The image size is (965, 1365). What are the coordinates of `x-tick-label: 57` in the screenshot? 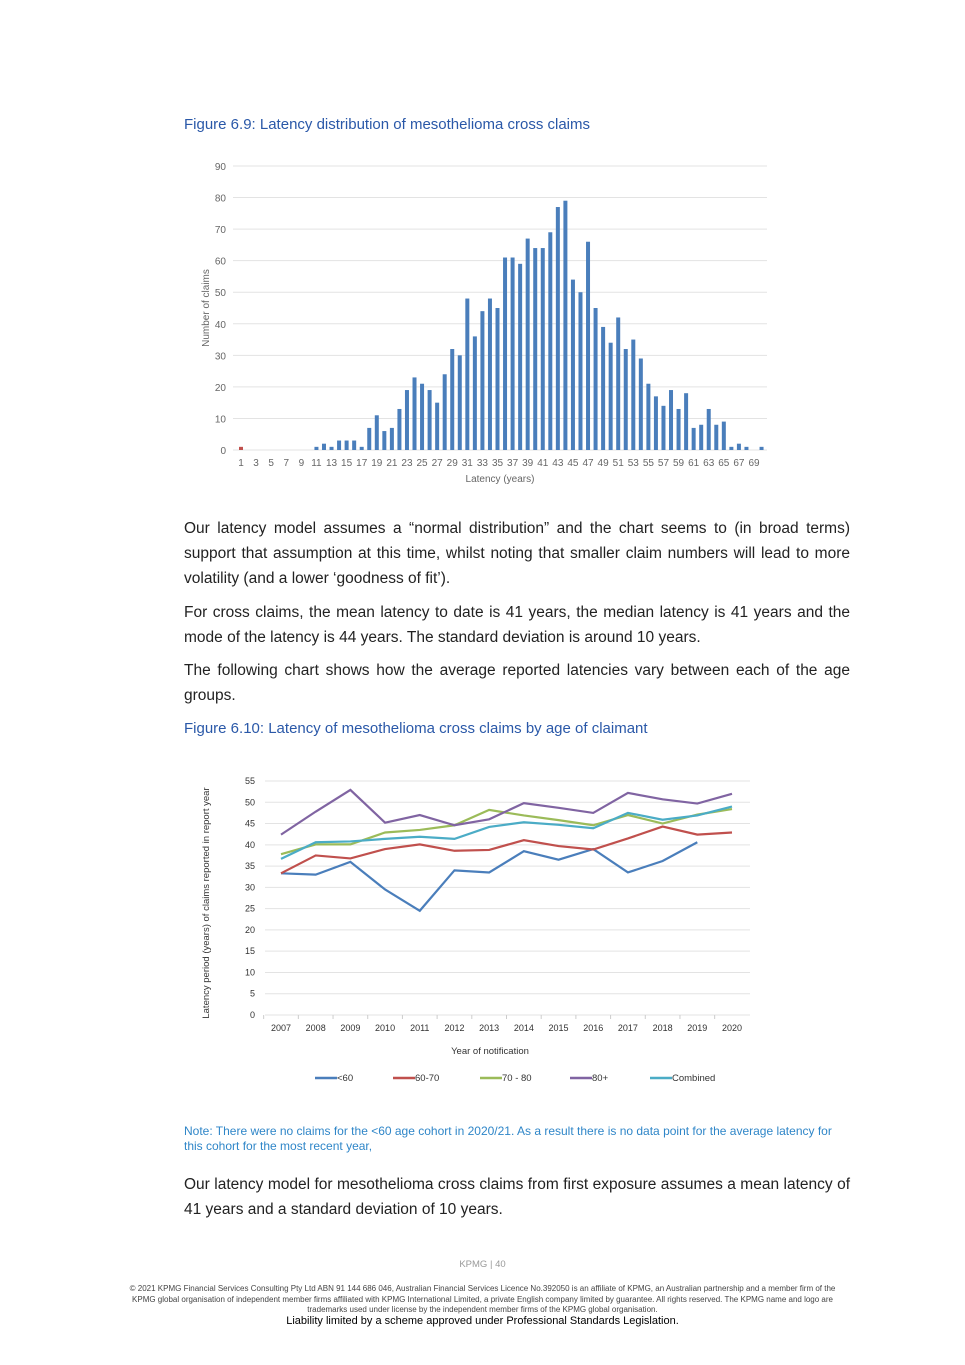 It's located at (664, 463).